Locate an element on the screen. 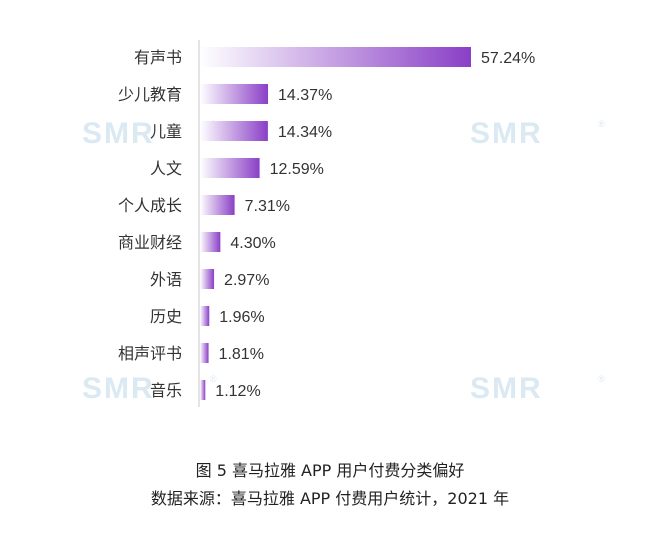  value-label: 12.59% is located at coordinates (297, 169).